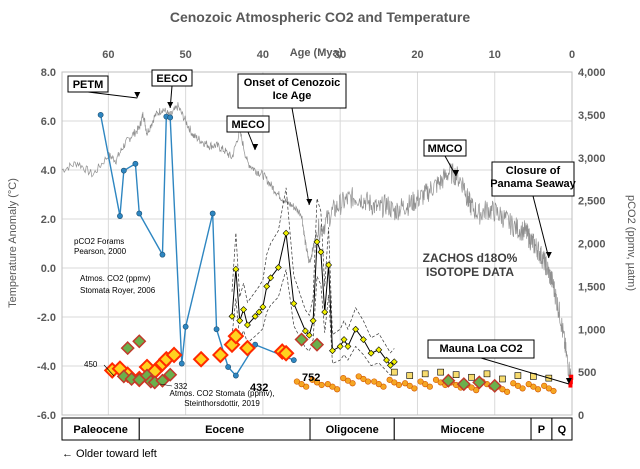 The width and height of the screenshot is (640, 469). I want to click on y-left-tick-label: -2.0, so click(46, 318).